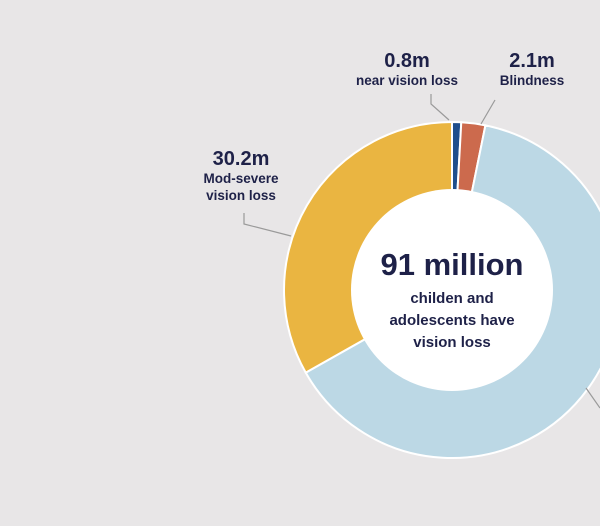 The image size is (600, 526). I want to click on center-headline: 91 million, so click(452, 264).